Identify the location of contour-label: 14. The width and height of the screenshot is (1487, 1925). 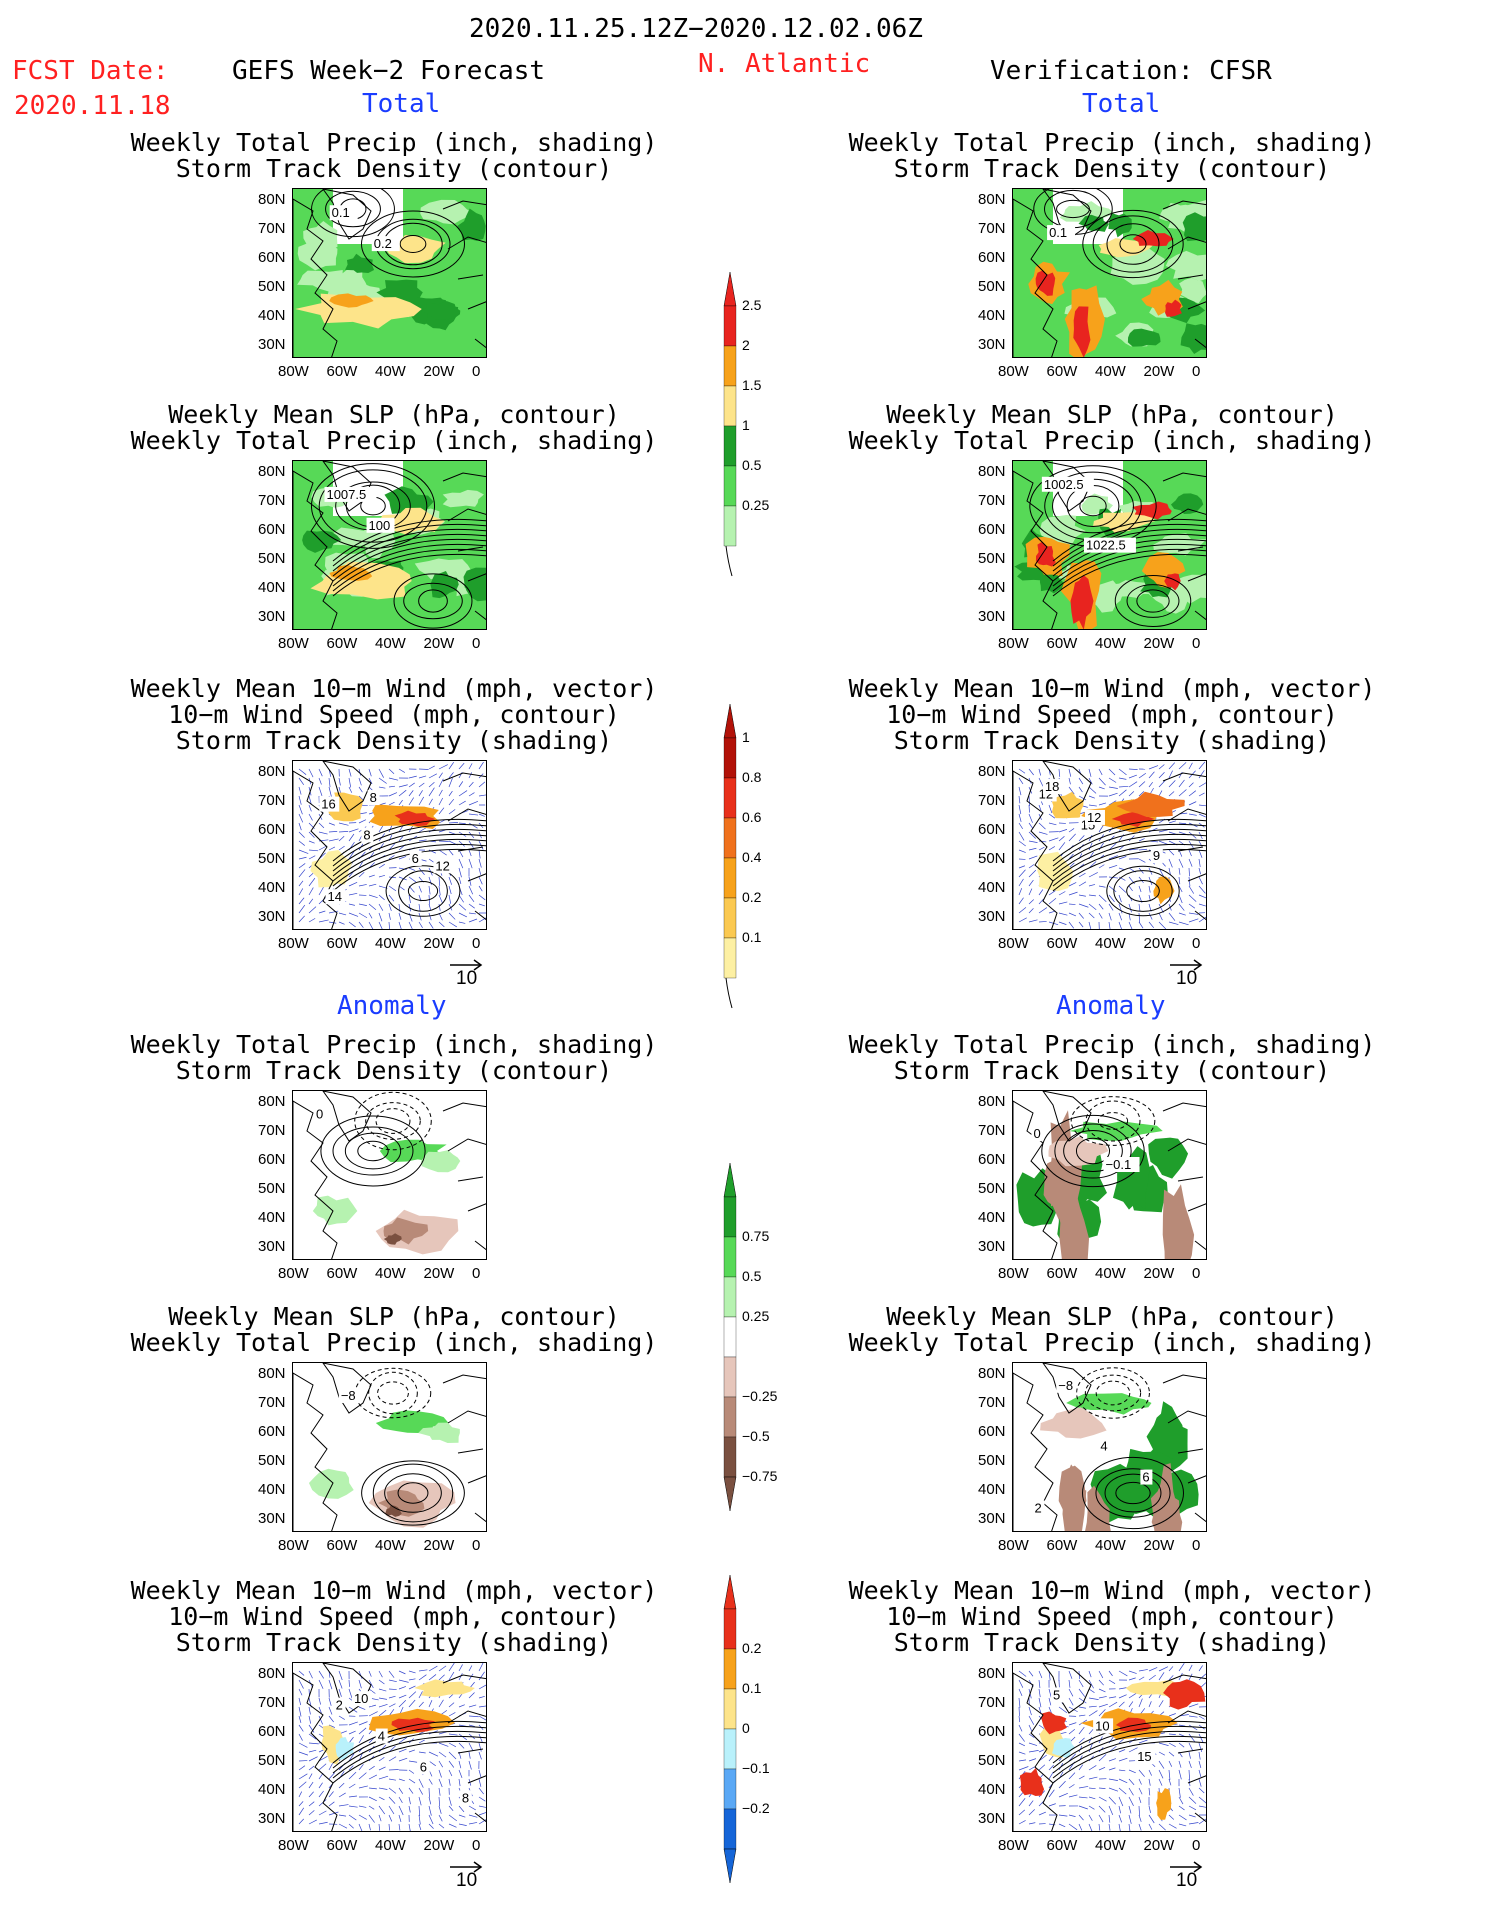
(335, 897).